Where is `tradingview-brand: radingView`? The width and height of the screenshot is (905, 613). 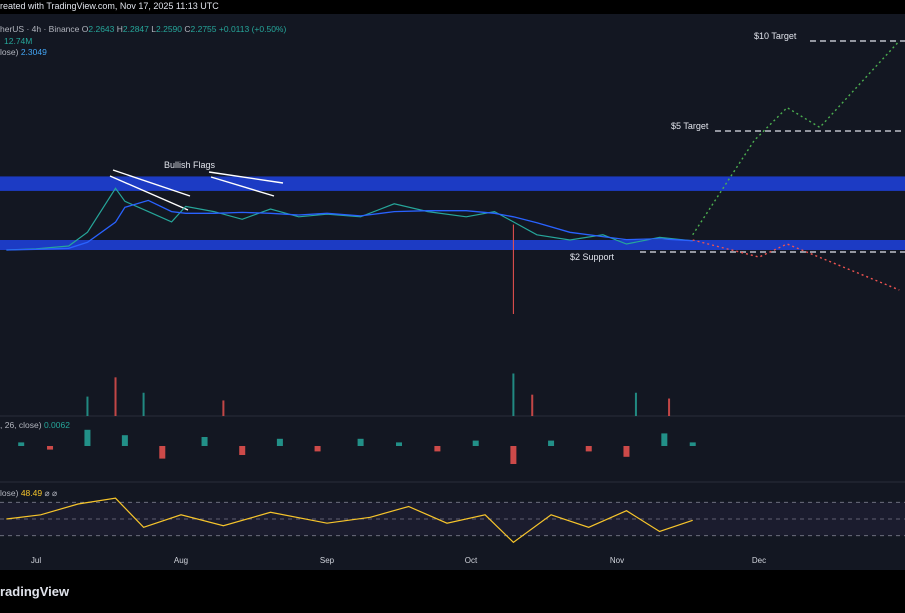 tradingview-brand: radingView is located at coordinates (35, 591).